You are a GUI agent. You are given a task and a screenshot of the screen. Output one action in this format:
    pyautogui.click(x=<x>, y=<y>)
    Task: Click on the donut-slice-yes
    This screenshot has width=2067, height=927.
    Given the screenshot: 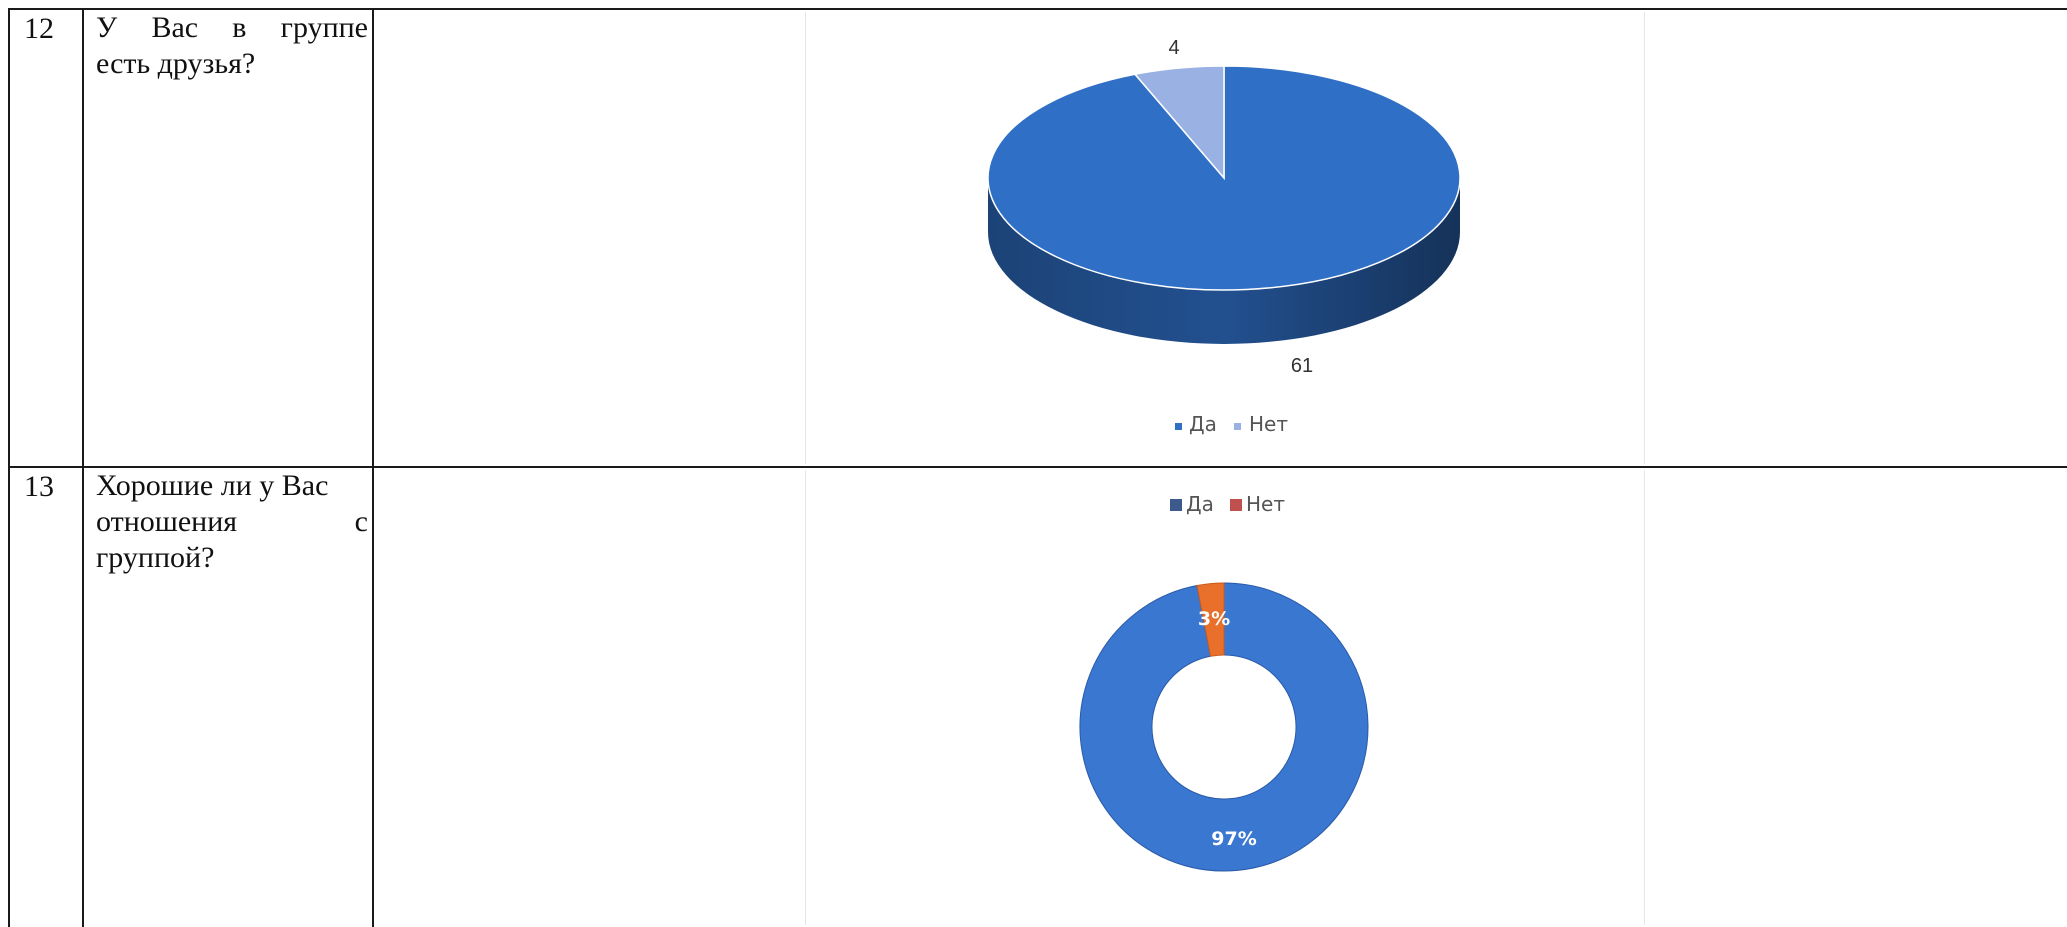 What is the action you would take?
    pyautogui.click(x=1224, y=727)
    